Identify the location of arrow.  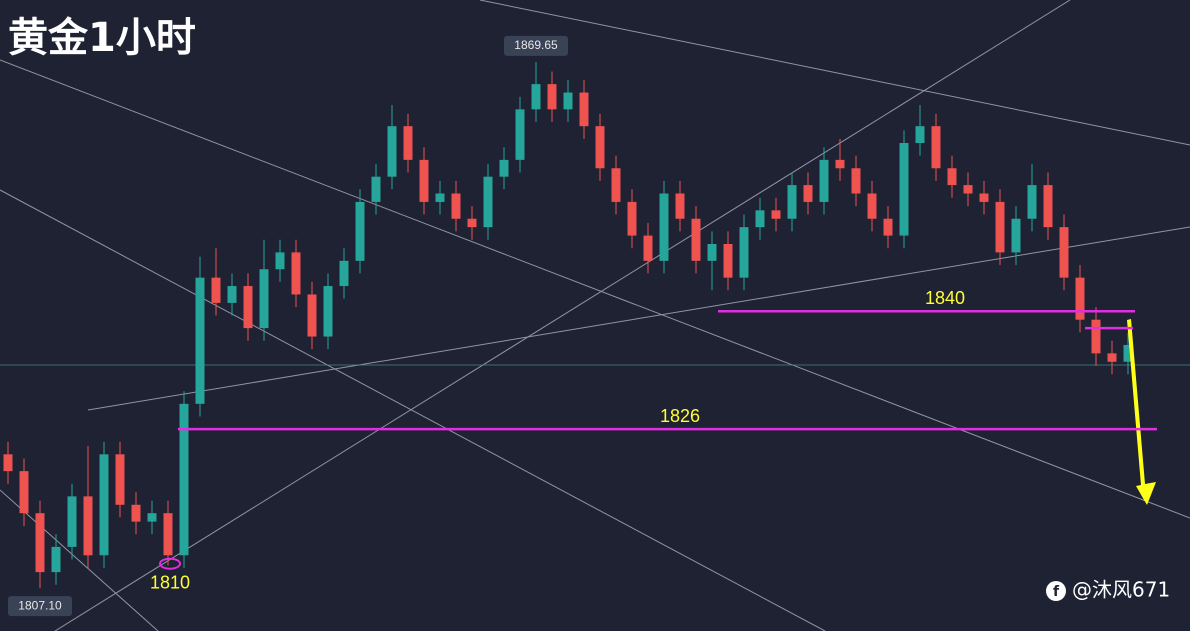
(1141, 412).